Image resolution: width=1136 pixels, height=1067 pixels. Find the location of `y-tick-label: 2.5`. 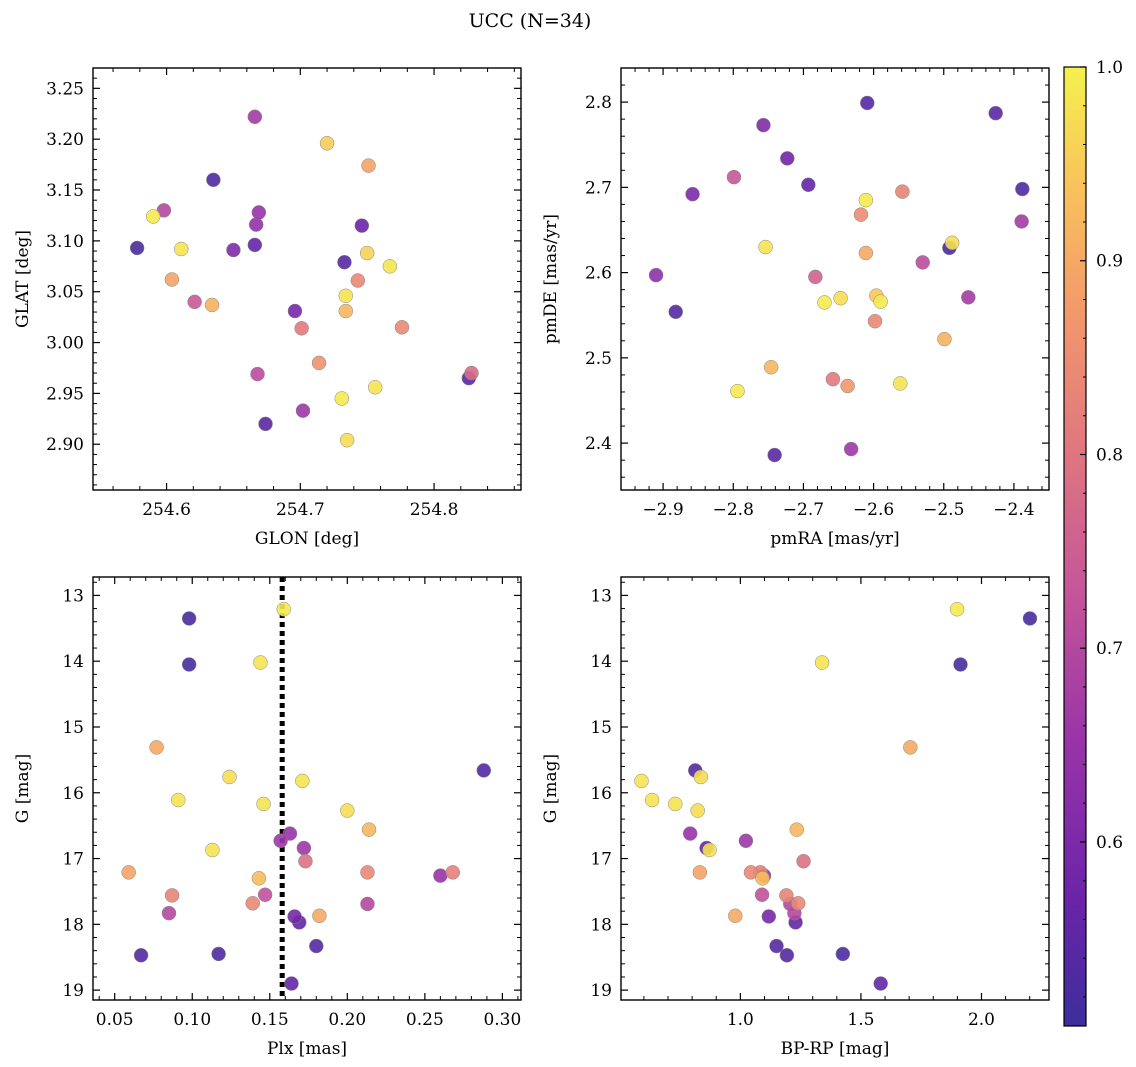

y-tick-label: 2.5 is located at coordinates (598, 359).